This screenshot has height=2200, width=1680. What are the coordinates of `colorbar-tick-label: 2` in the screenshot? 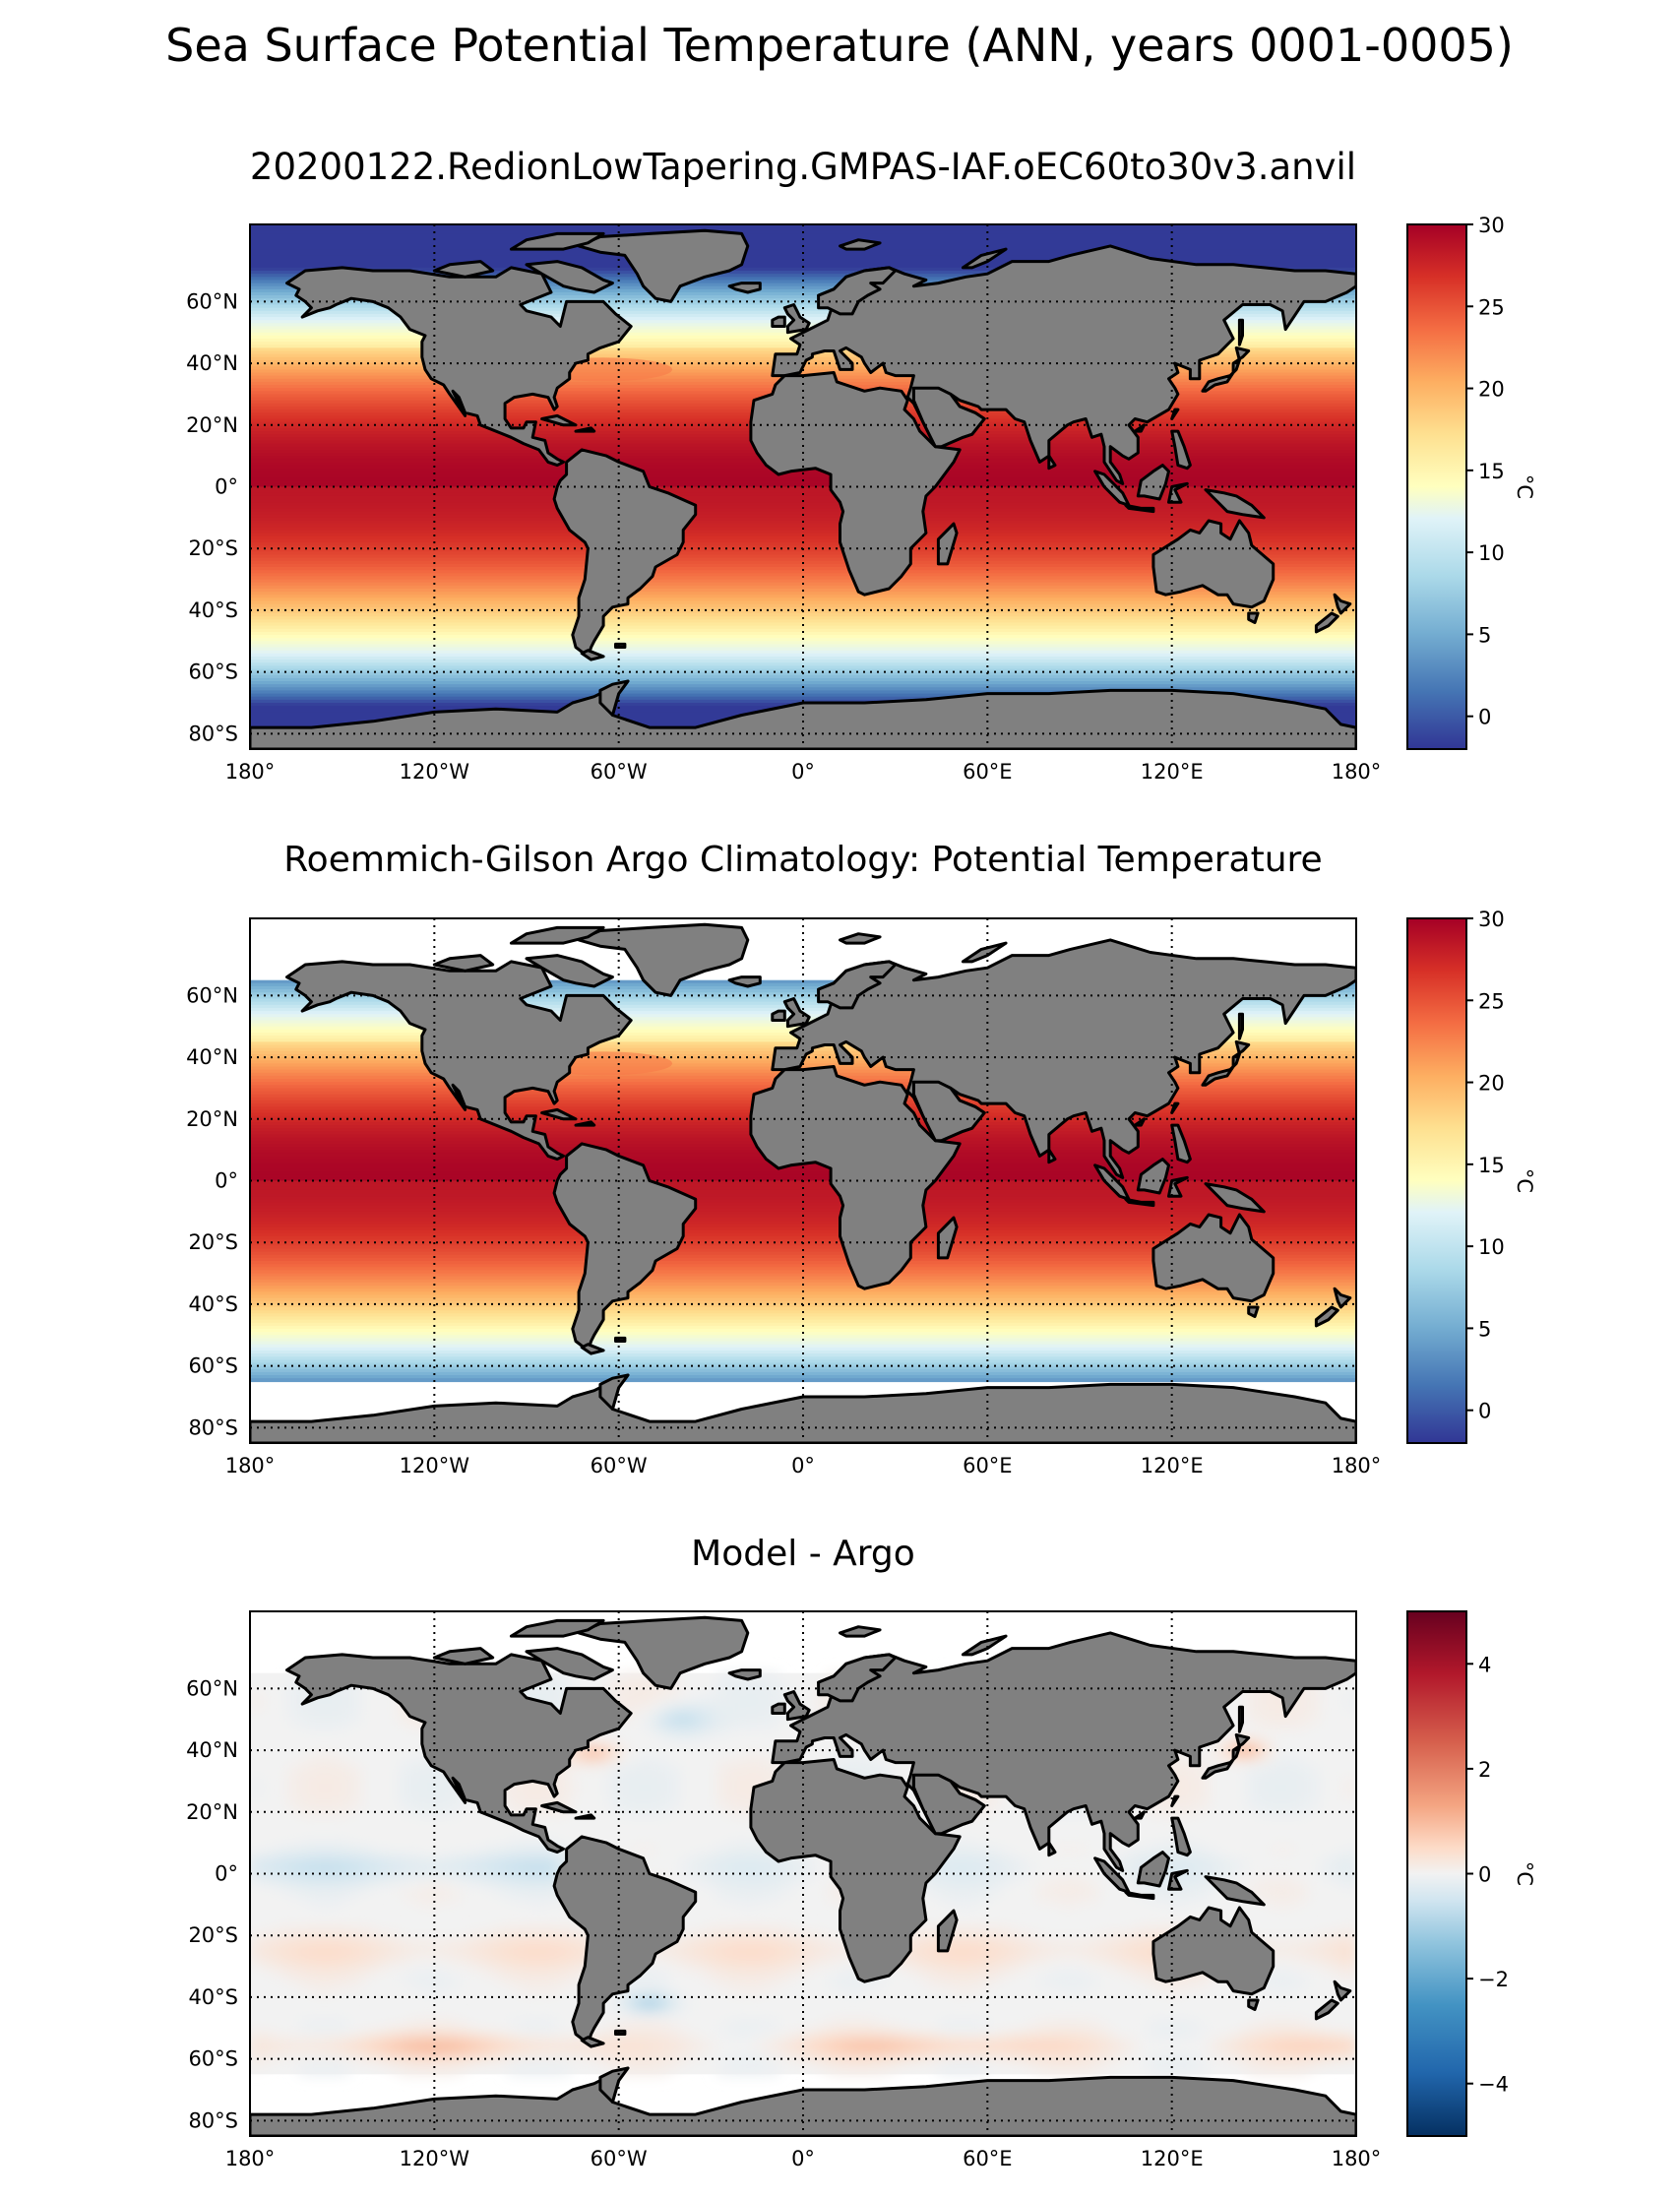 It's located at (1484, 1770).